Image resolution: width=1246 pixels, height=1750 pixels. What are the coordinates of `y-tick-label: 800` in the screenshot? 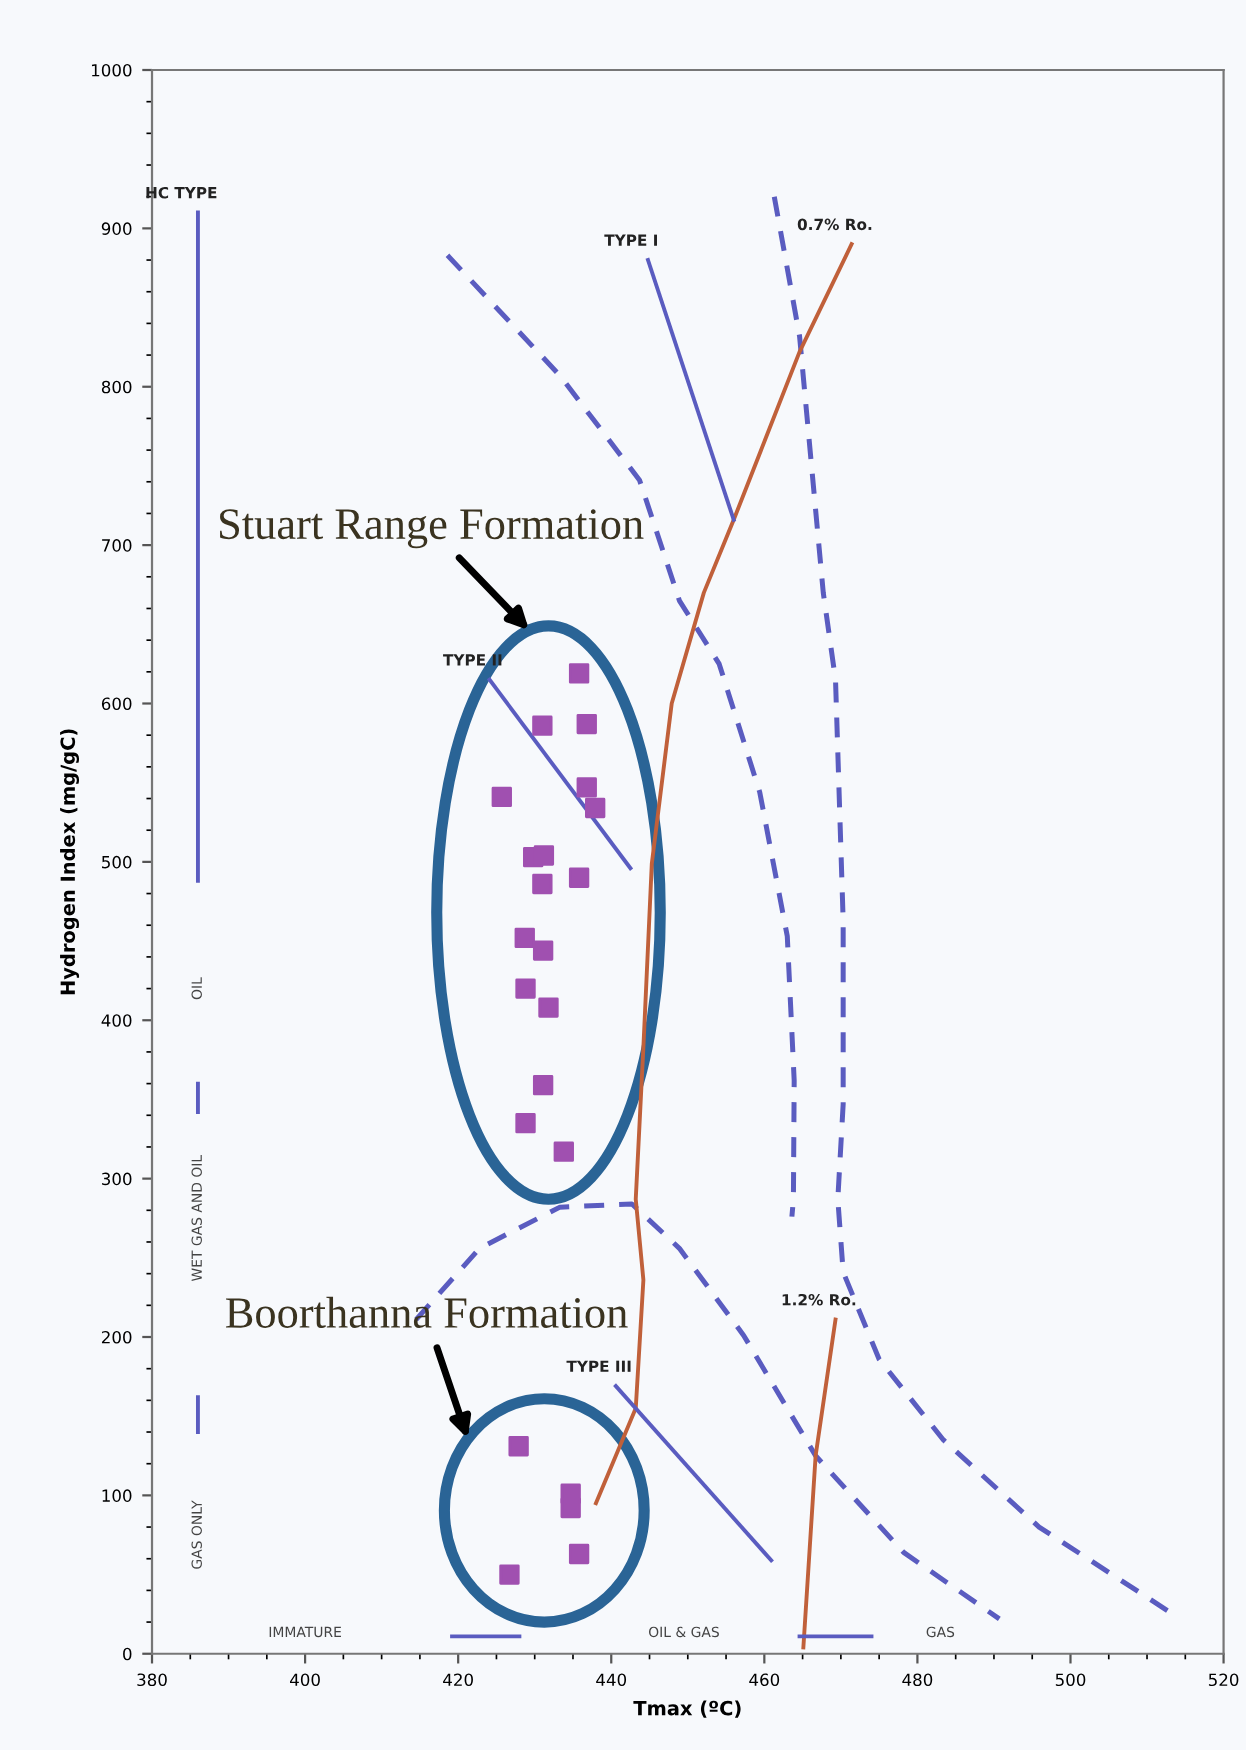 It's located at (116, 387).